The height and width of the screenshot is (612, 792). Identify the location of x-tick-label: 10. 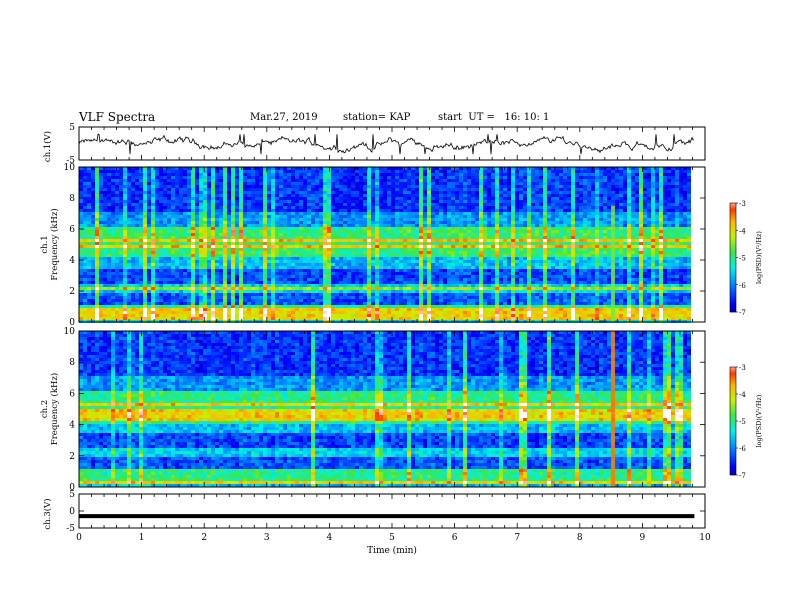
(705, 538).